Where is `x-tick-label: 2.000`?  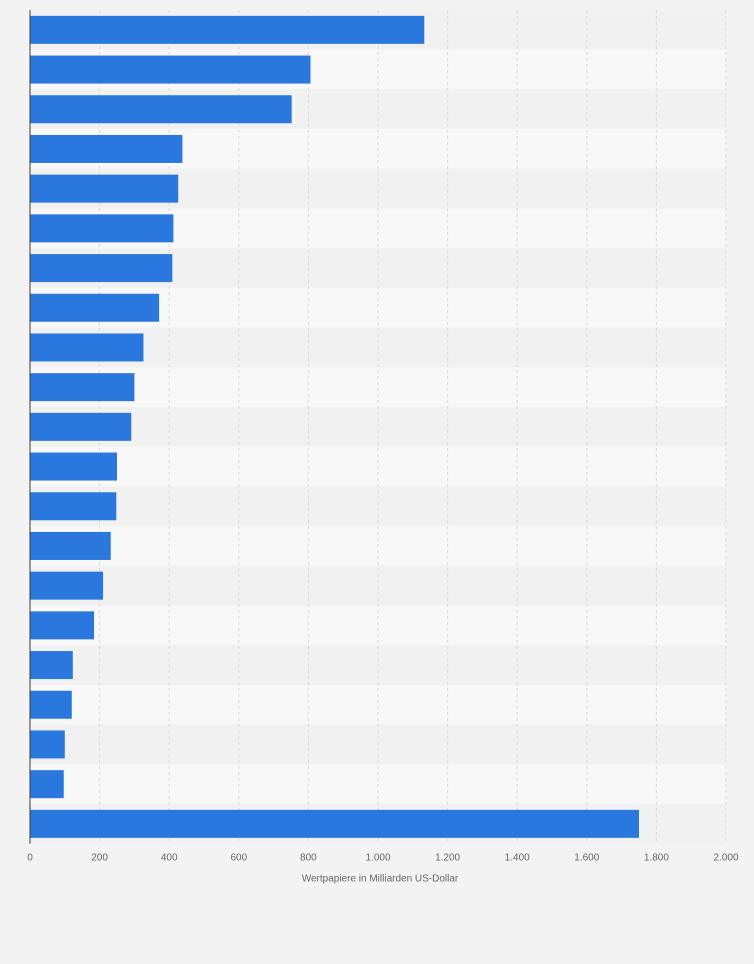 x-tick-label: 2.000 is located at coordinates (725, 858).